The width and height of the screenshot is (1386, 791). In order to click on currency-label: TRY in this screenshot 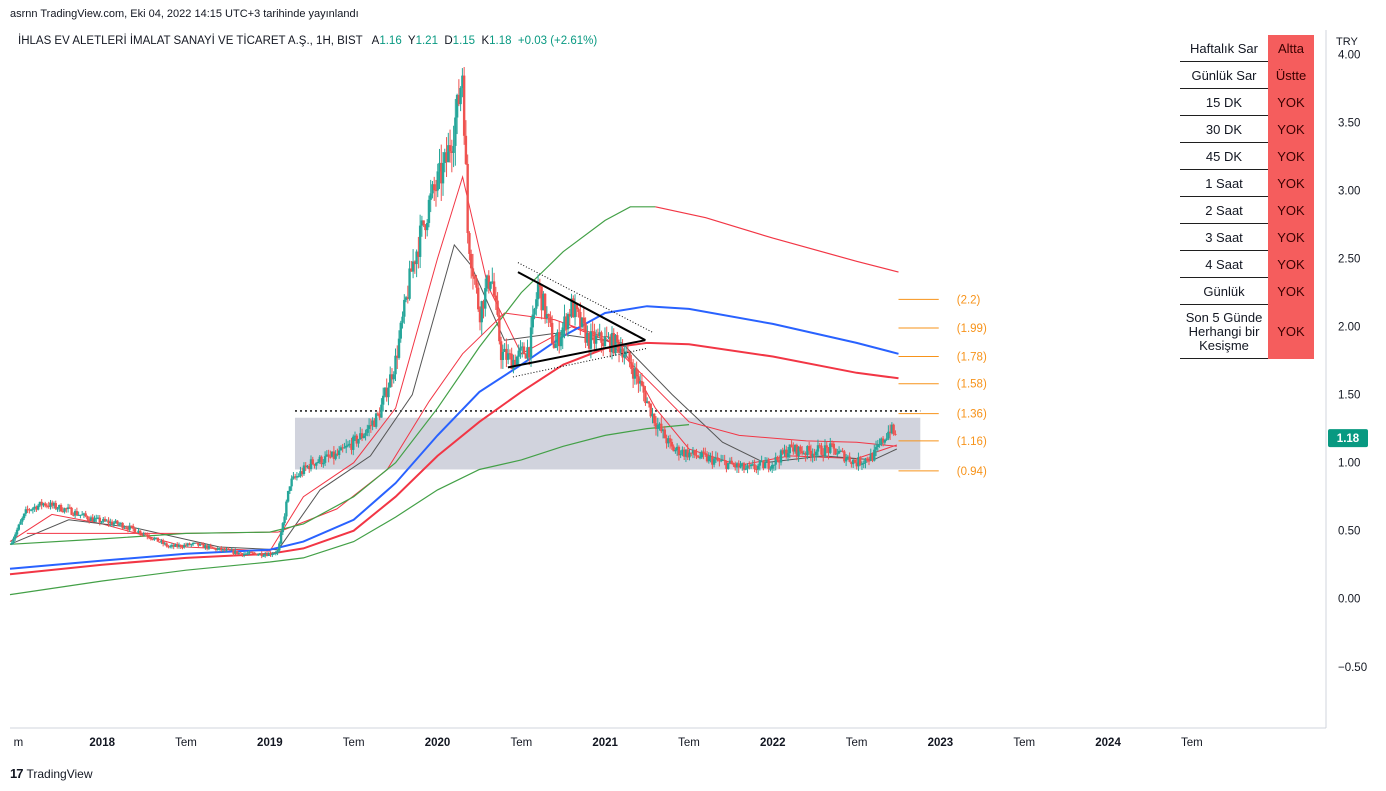, I will do `click(1347, 42)`.